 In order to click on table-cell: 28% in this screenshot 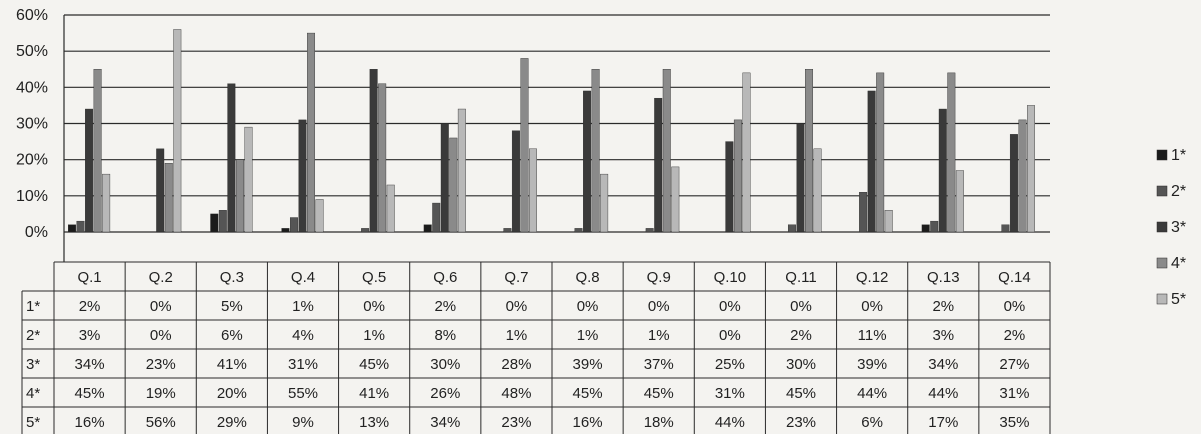, I will do `click(516, 364)`.